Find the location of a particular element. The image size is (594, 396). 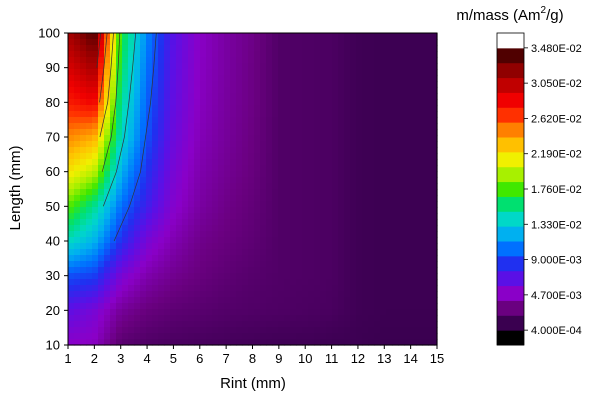

y-axis-title: Length (mm) is located at coordinates (15, 187).